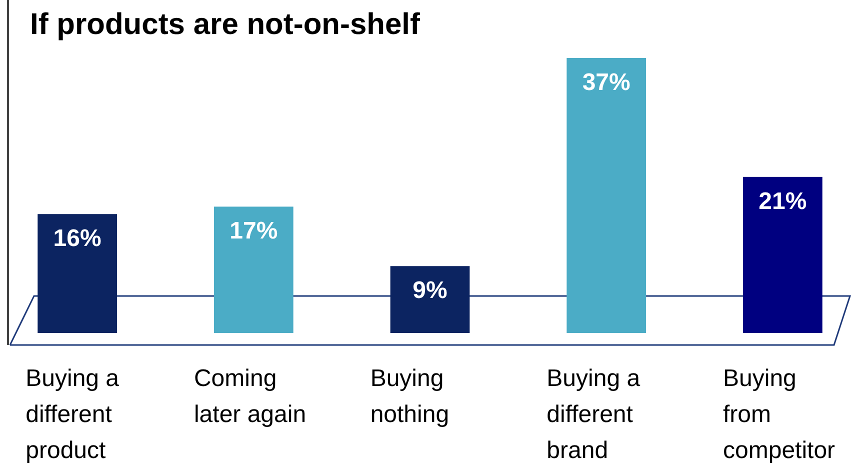 The width and height of the screenshot is (852, 468). I want to click on data-label: 17%, so click(254, 231).